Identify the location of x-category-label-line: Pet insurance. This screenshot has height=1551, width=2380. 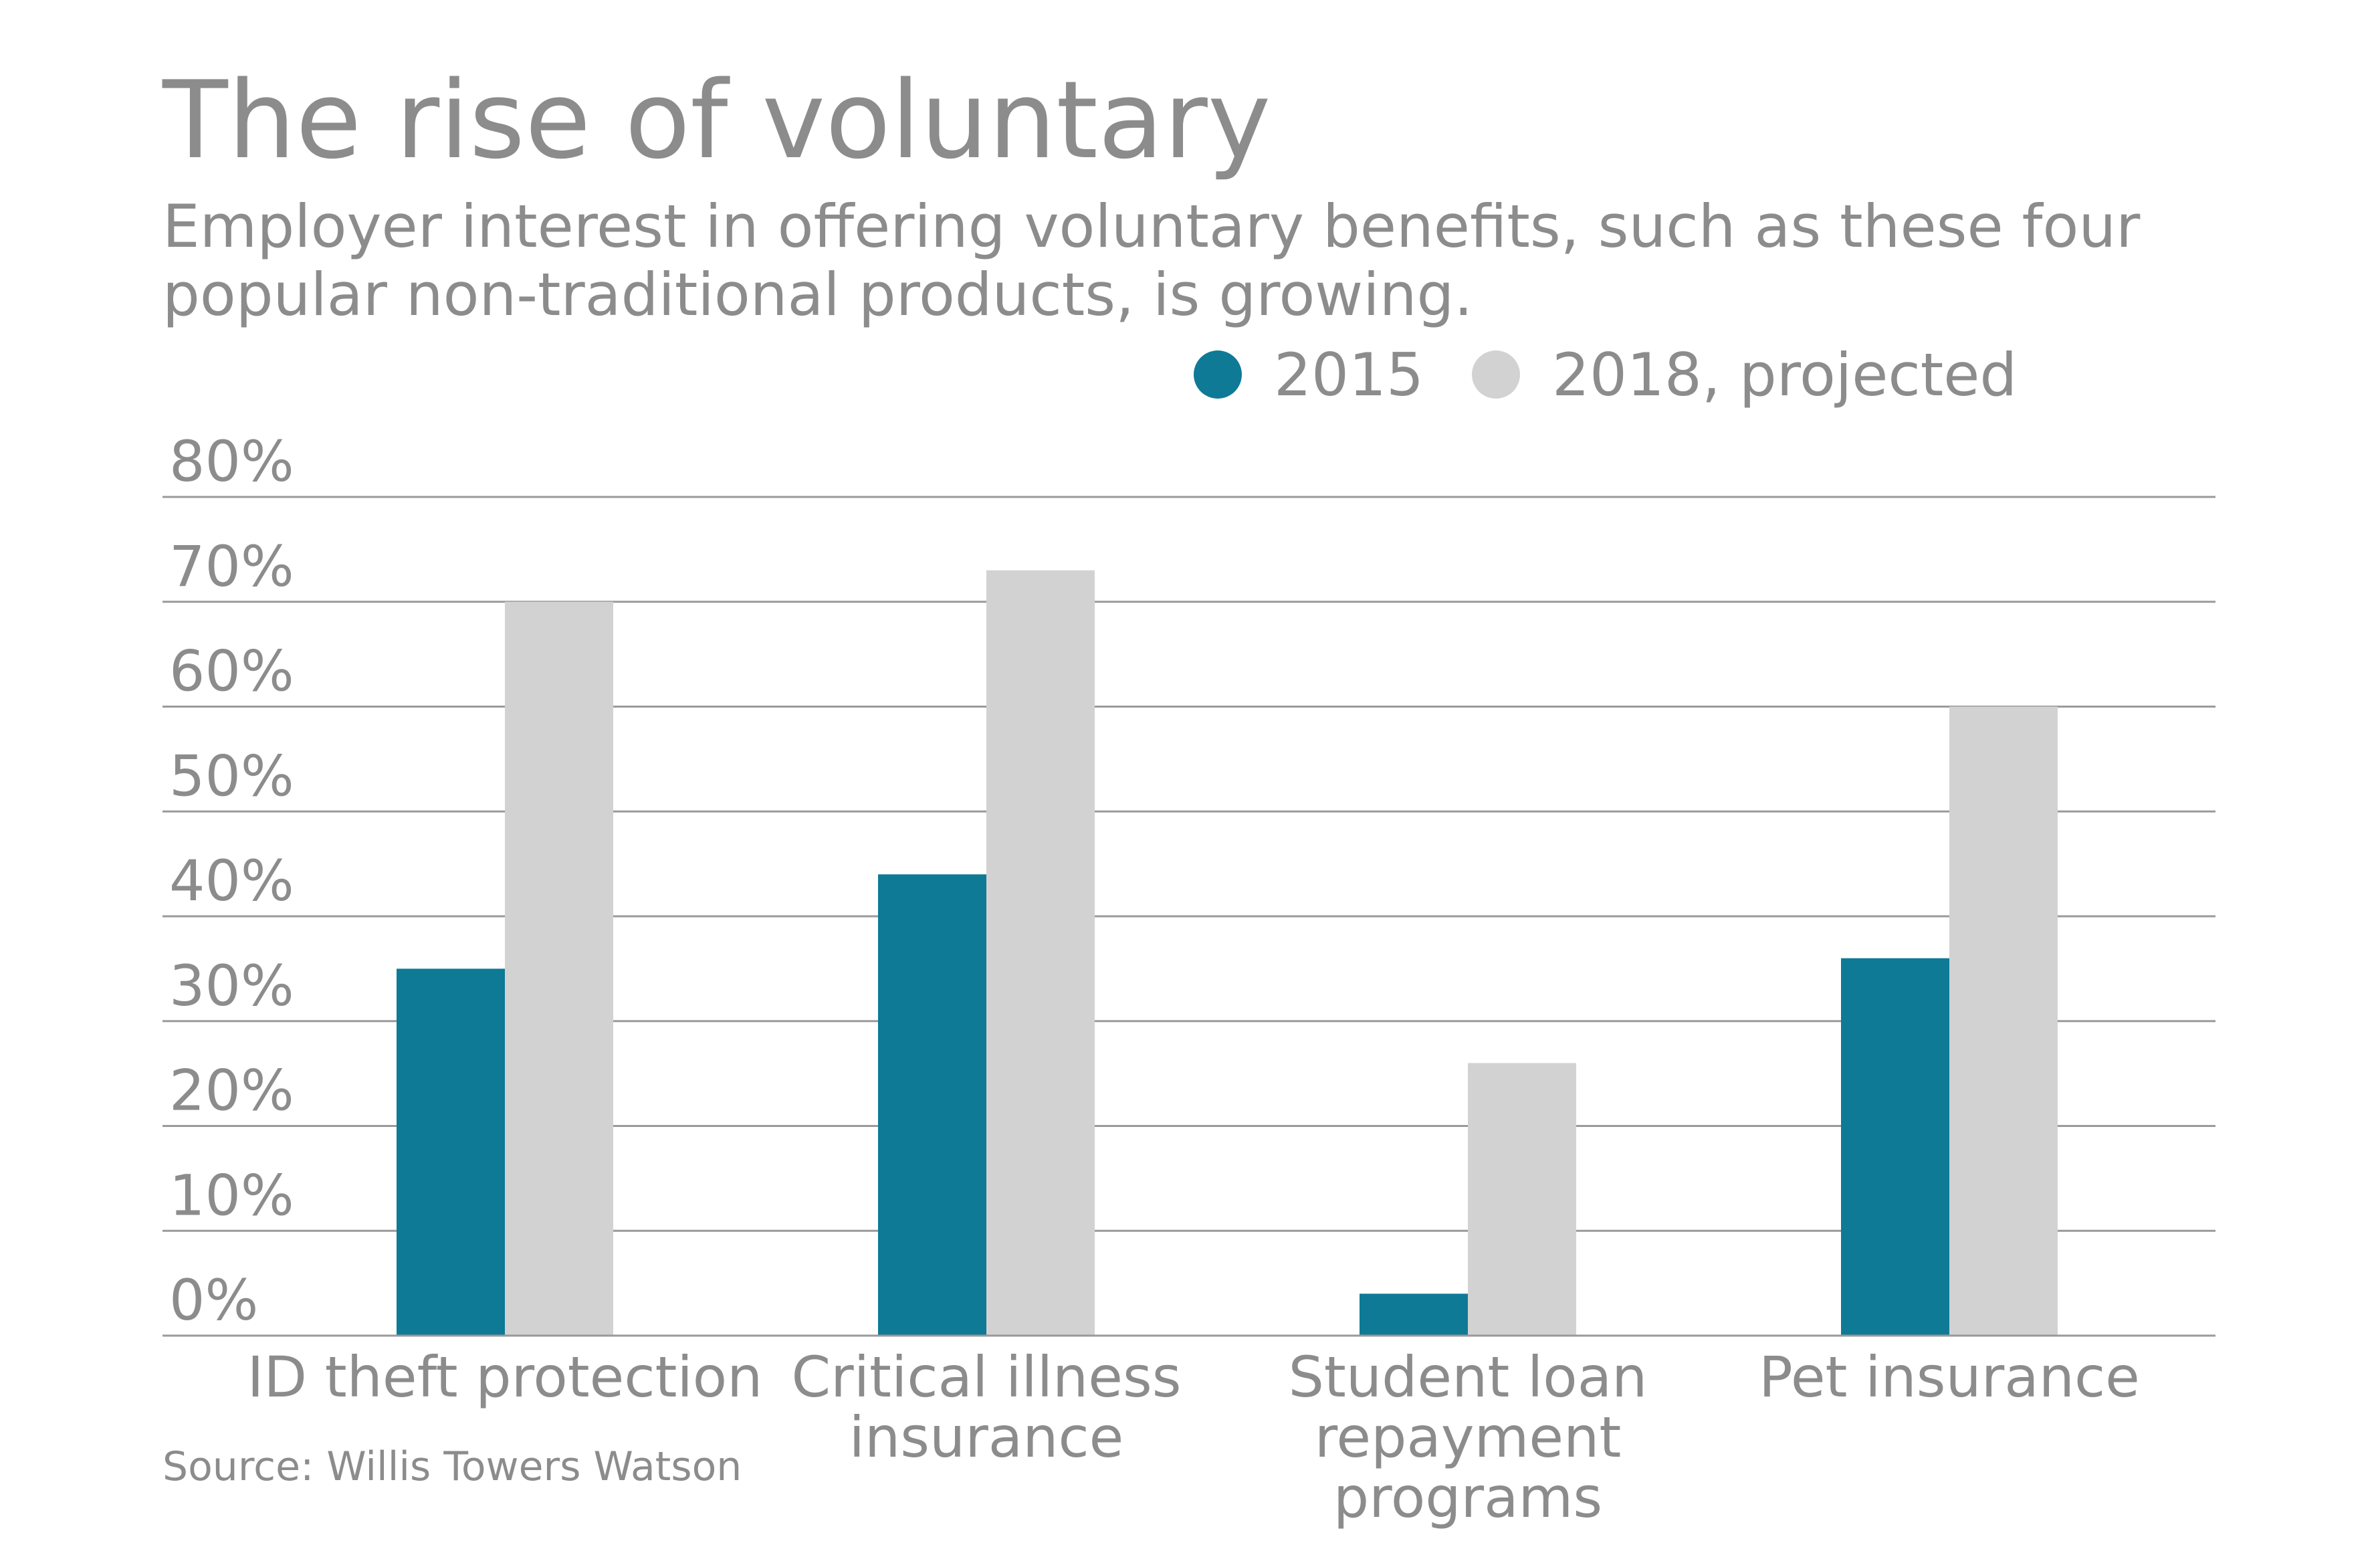
(1949, 1377).